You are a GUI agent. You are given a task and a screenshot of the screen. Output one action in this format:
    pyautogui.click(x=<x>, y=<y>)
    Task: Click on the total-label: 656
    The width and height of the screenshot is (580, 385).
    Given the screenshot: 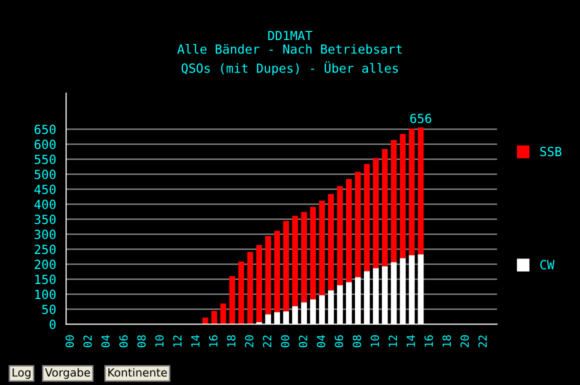 What is the action you would take?
    pyautogui.click(x=421, y=119)
    